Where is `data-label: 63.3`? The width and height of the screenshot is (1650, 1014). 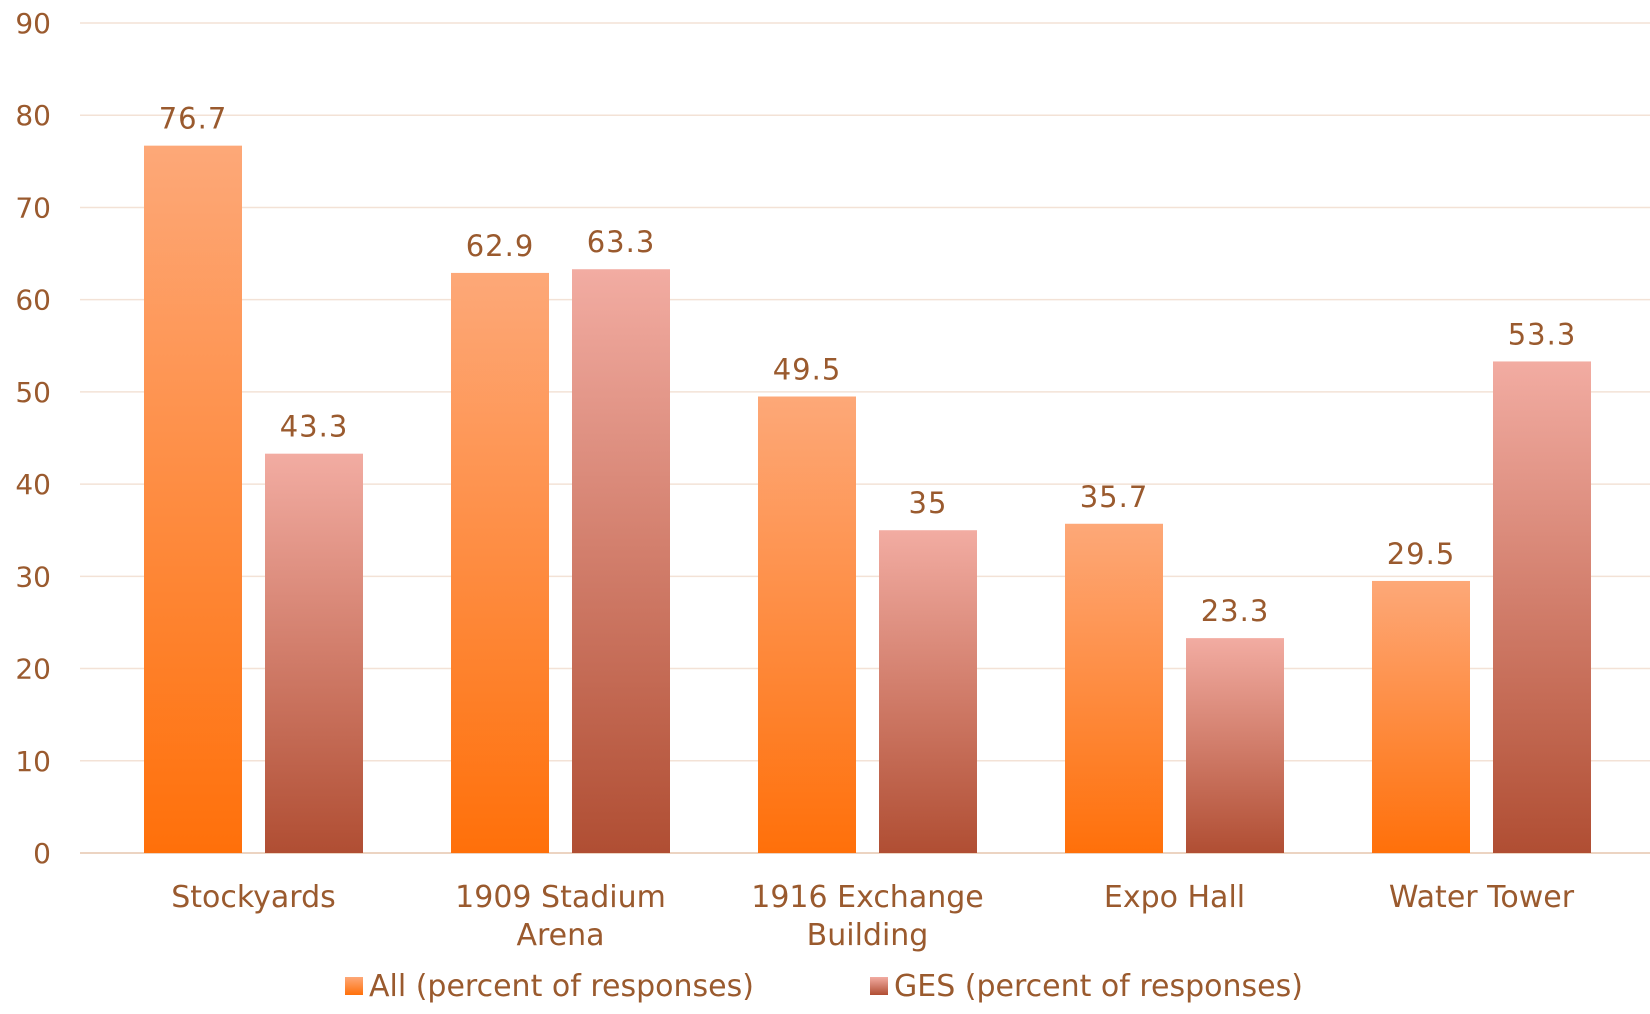
data-label: 63.3 is located at coordinates (621, 242).